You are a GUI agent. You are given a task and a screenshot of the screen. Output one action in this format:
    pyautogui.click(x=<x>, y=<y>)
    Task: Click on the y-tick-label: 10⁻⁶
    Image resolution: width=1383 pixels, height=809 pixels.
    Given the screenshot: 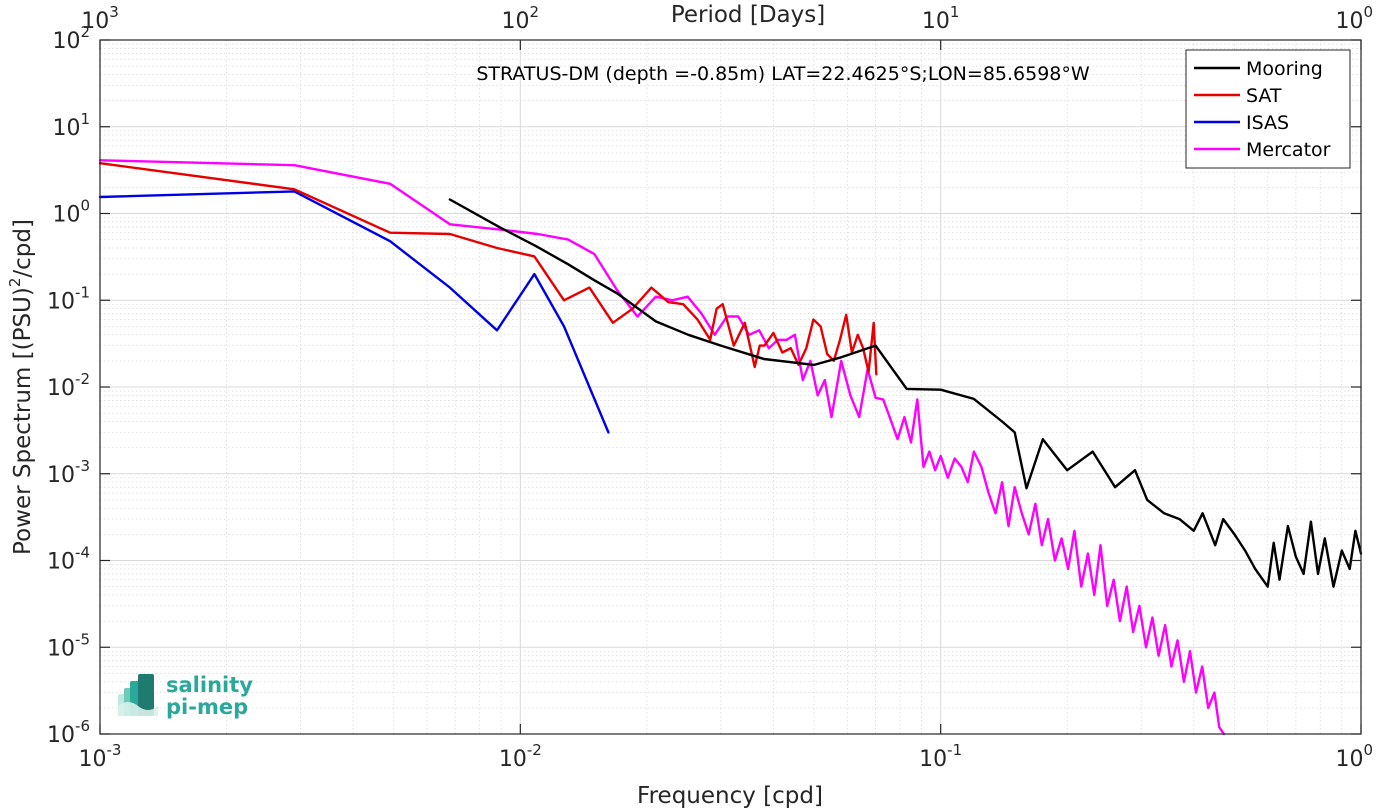 What is the action you would take?
    pyautogui.click(x=68, y=732)
    